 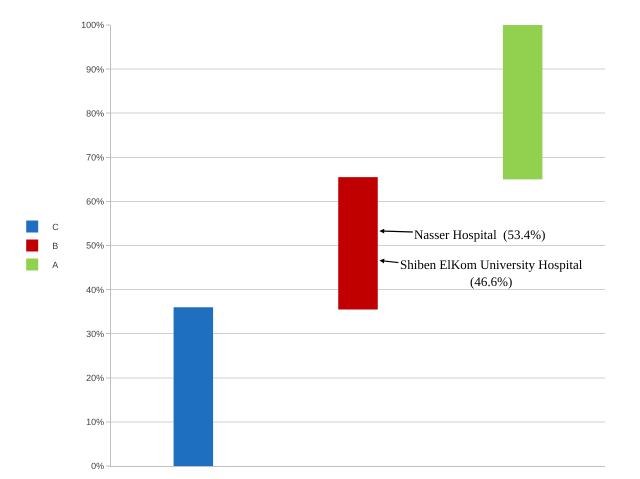 What do you see at coordinates (95, 113) in the screenshot?
I see `y-tick-label: 80%` at bounding box center [95, 113].